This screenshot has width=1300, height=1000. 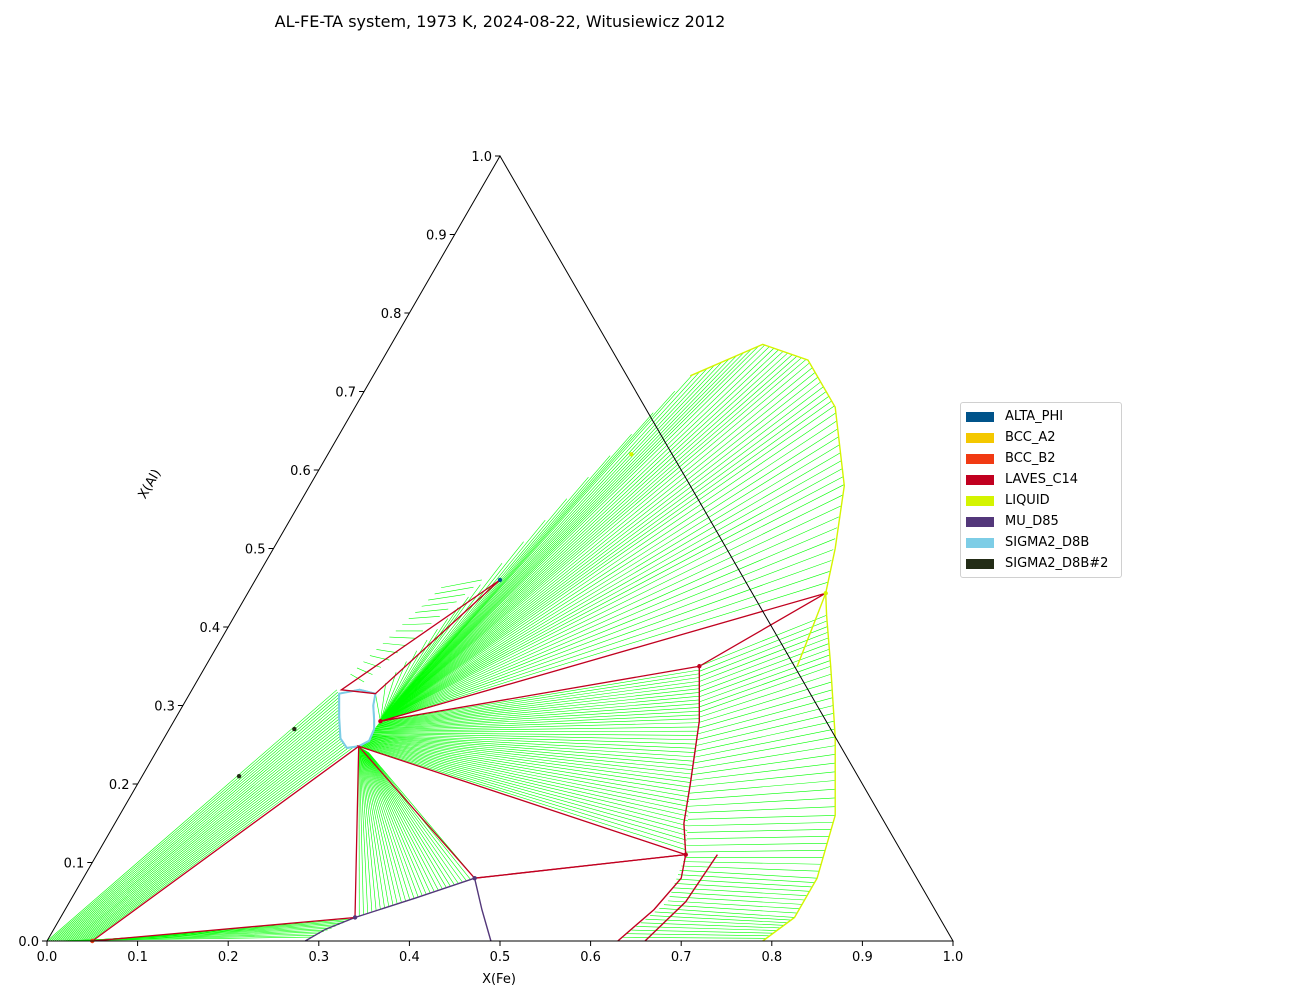 I want to click on phase-boundary-mu-d85, so click(x=398, y=909).